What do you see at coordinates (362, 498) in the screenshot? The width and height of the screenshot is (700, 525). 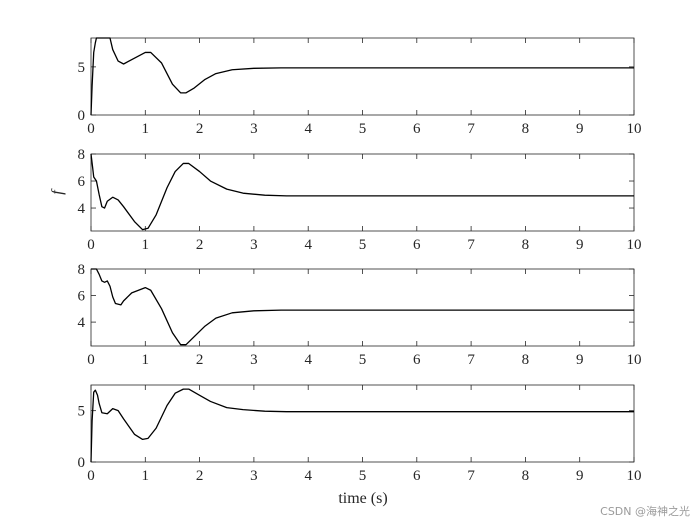 I see `x-axis-label: time (s)` at bounding box center [362, 498].